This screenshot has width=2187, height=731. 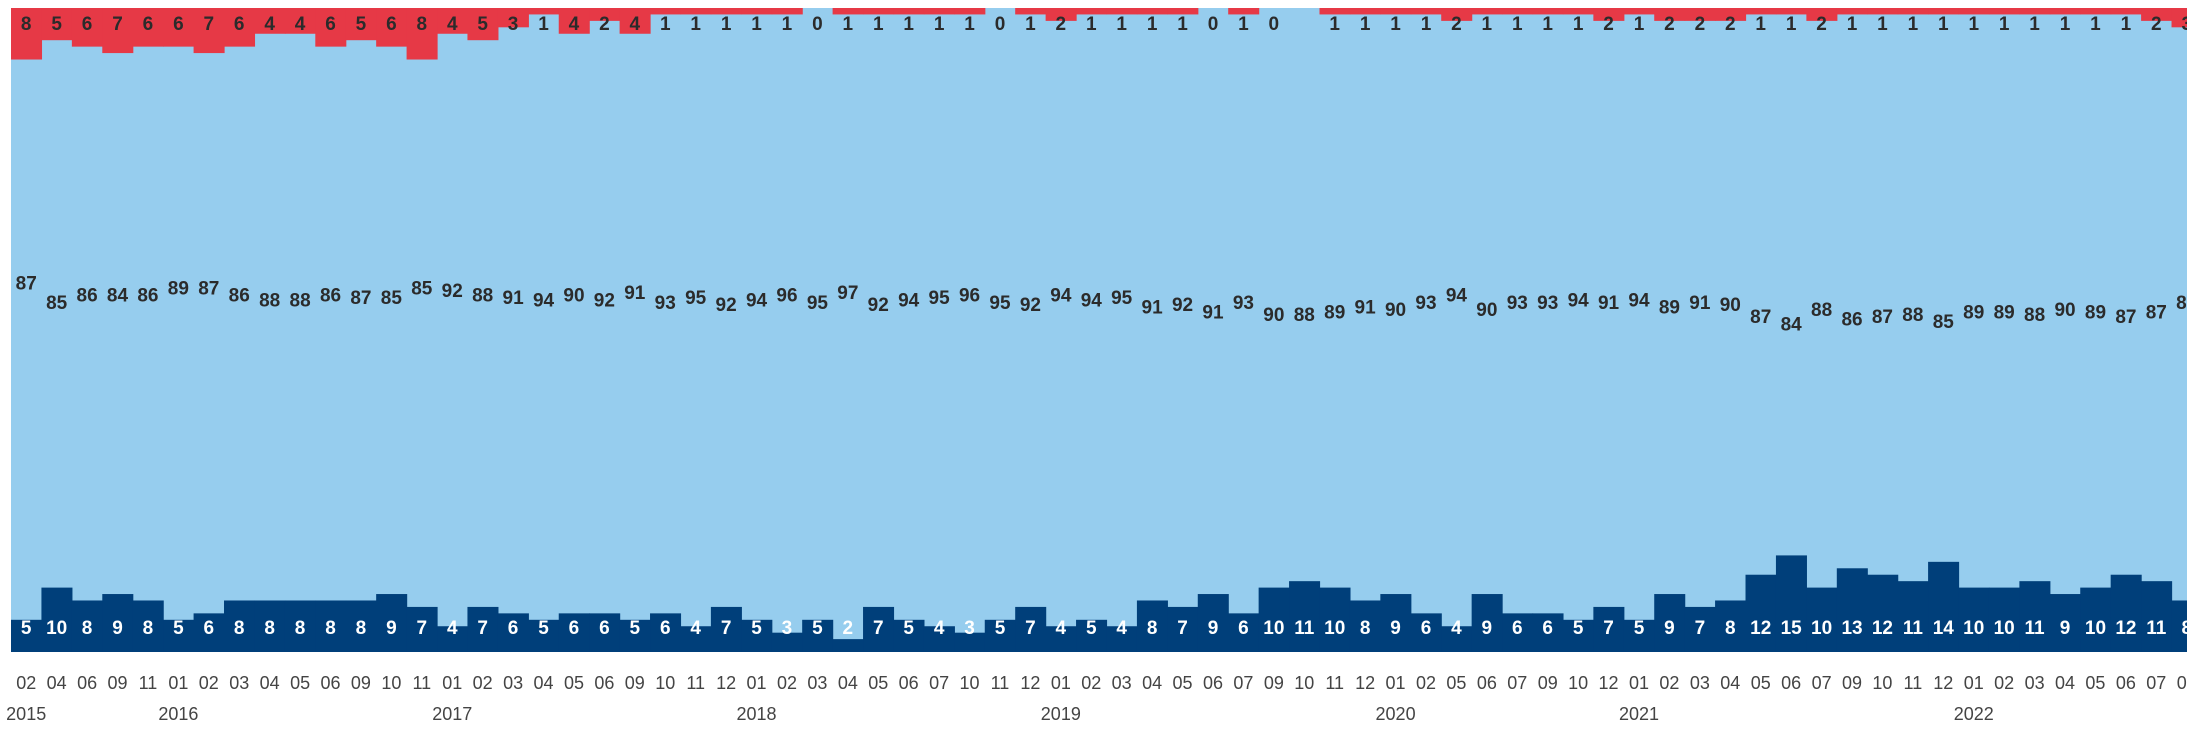 I want to click on data-label-middle: 92, so click(x=1182, y=305).